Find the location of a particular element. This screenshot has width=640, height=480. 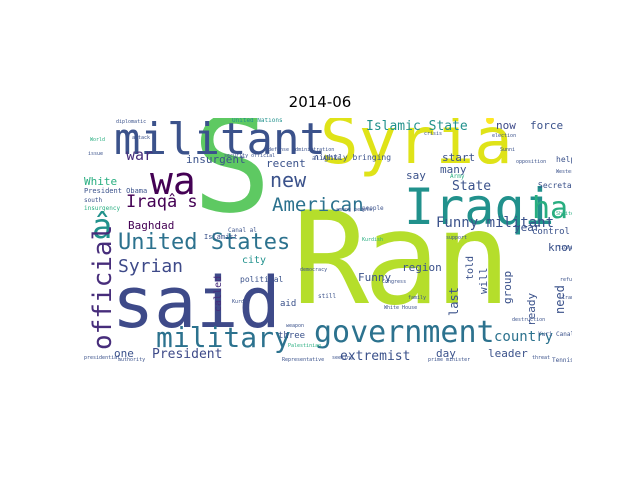

word-south: south is located at coordinates (93, 200).